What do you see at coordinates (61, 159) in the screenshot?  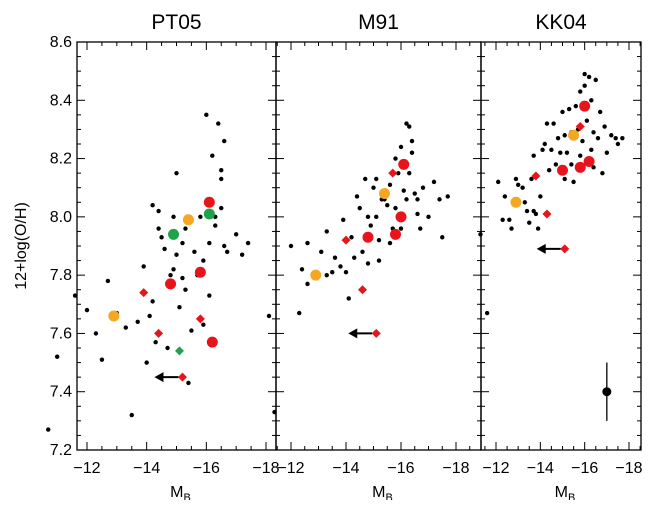 I see `y-tick-label: 8.2` at bounding box center [61, 159].